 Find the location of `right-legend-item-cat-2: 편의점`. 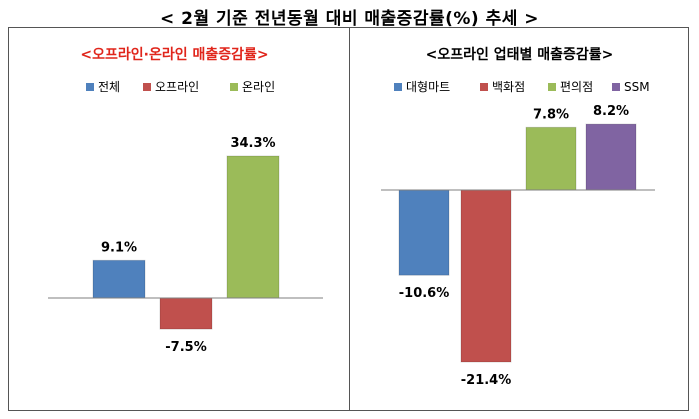

right-legend-item-cat-2: 편의점 is located at coordinates (570, 87).